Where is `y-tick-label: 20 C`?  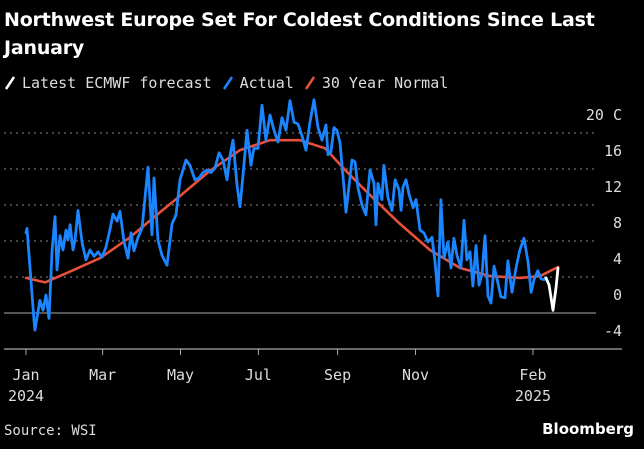 y-tick-label: 20 C is located at coordinates (604, 115).